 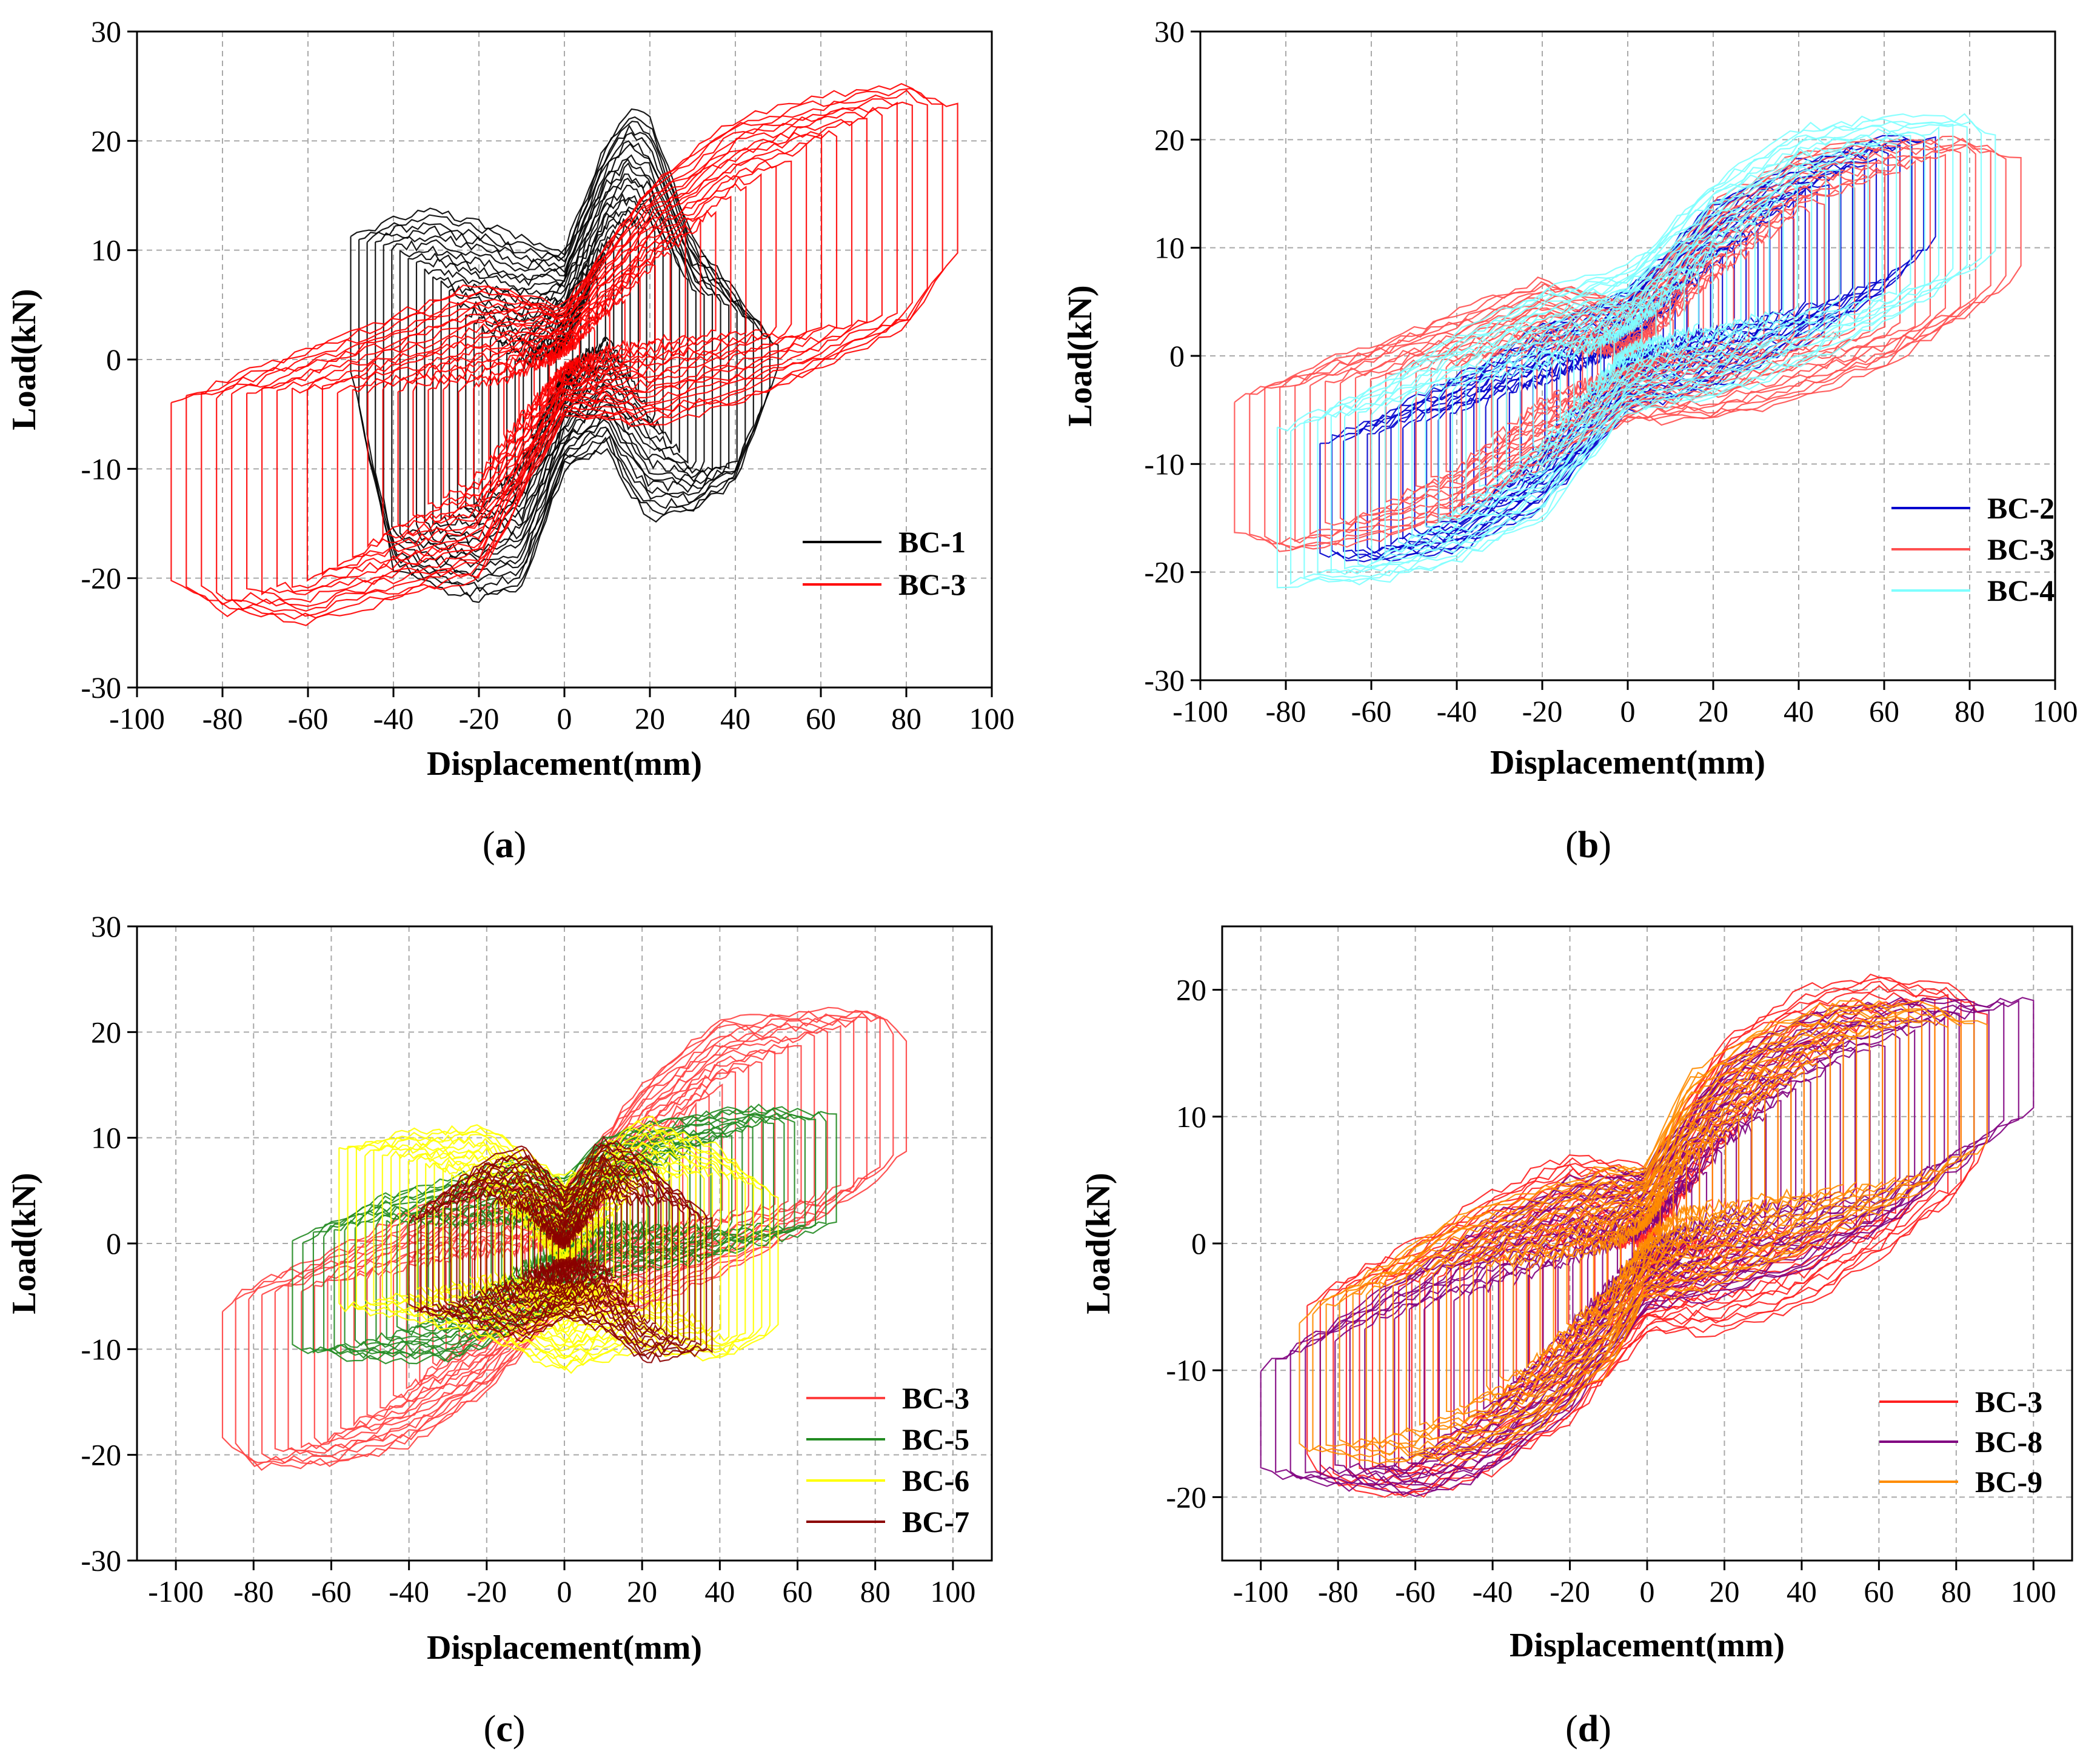 I want to click on legend-label: BC-3, so click(x=935, y=1398).